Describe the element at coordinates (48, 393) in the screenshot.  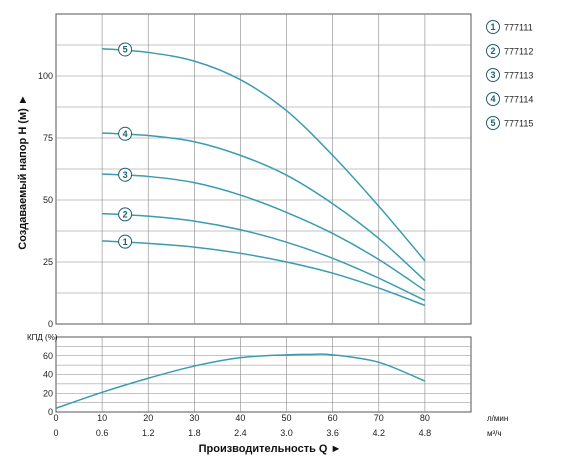
I see `efficiency-tick-label: 20` at that location.